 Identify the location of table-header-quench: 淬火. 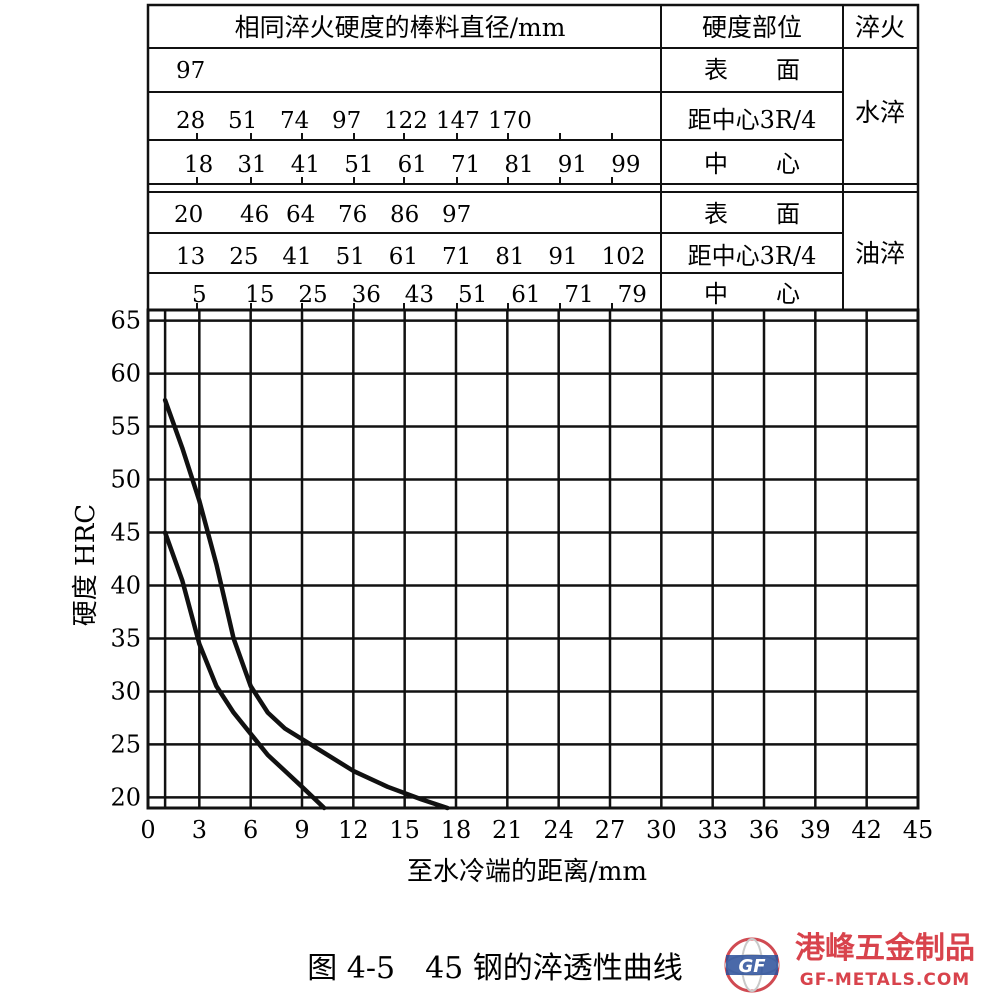
(880, 27).